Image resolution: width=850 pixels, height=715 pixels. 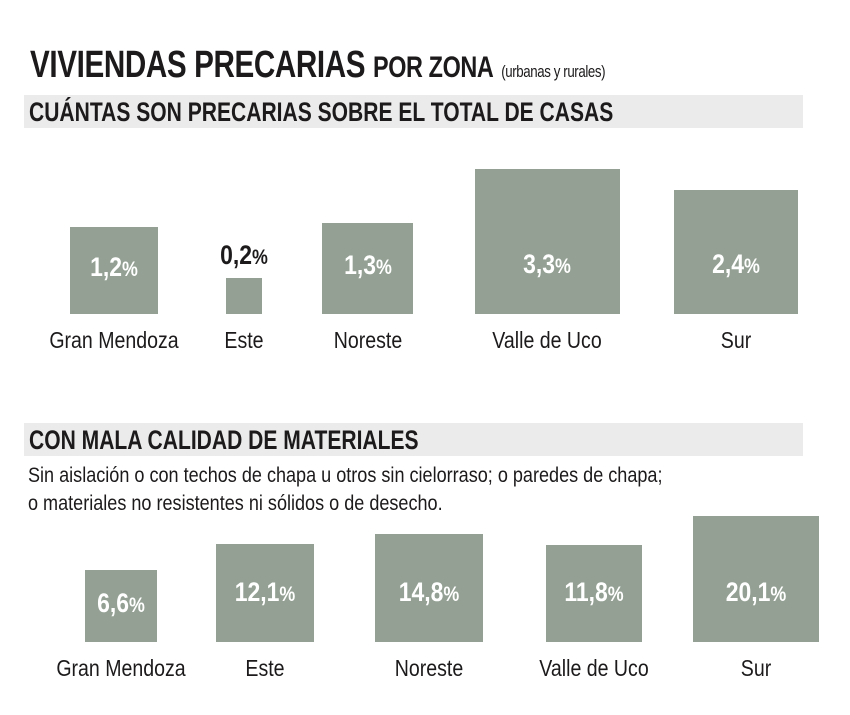 I want to click on value-label: 12,1%, so click(x=265, y=592).